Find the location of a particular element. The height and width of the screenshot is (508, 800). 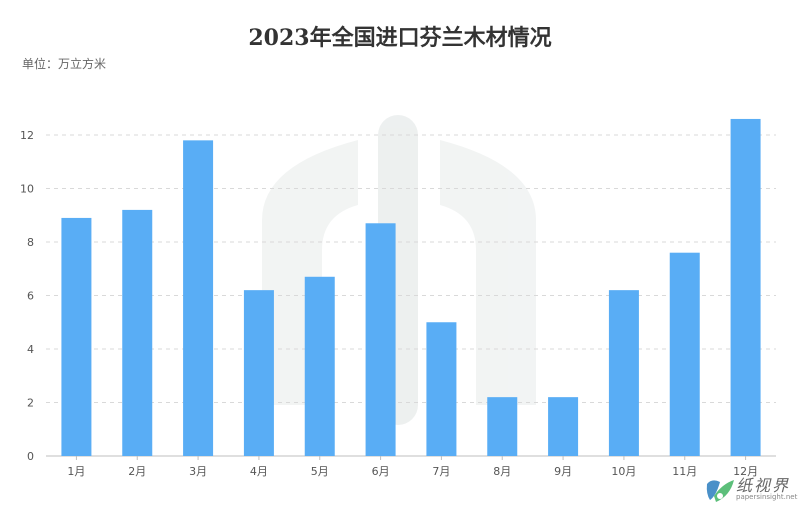

x-tick-label: 3月 is located at coordinates (198, 471).